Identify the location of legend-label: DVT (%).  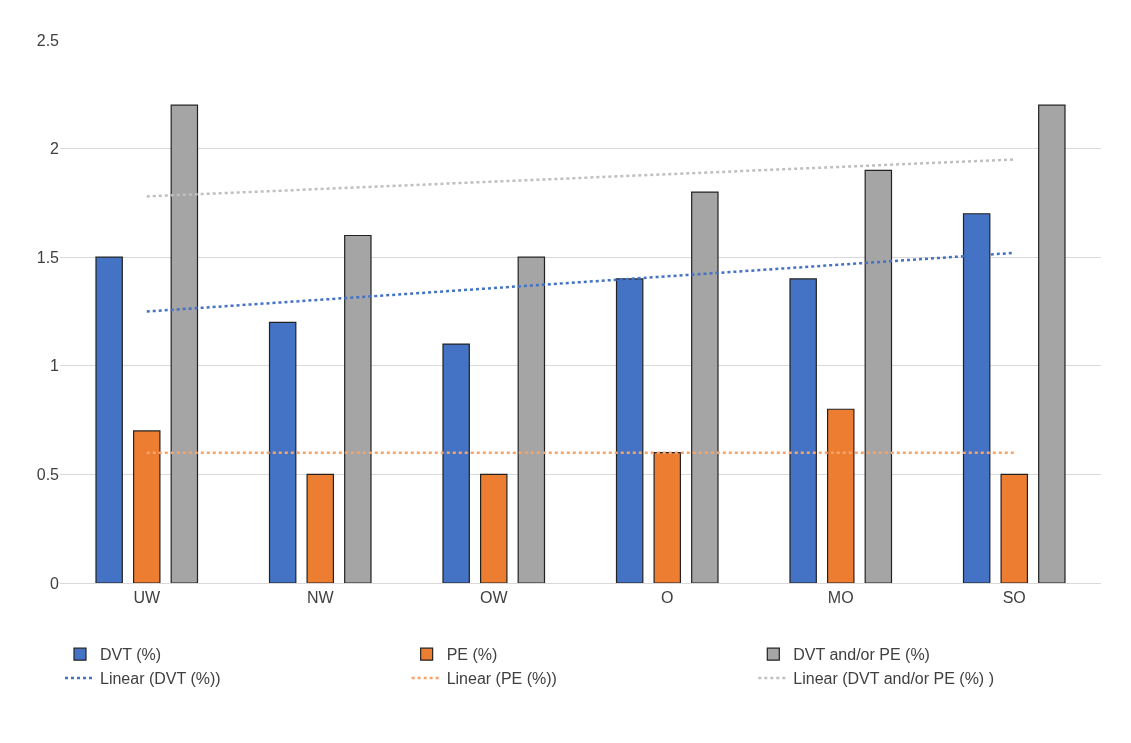
(131, 655).